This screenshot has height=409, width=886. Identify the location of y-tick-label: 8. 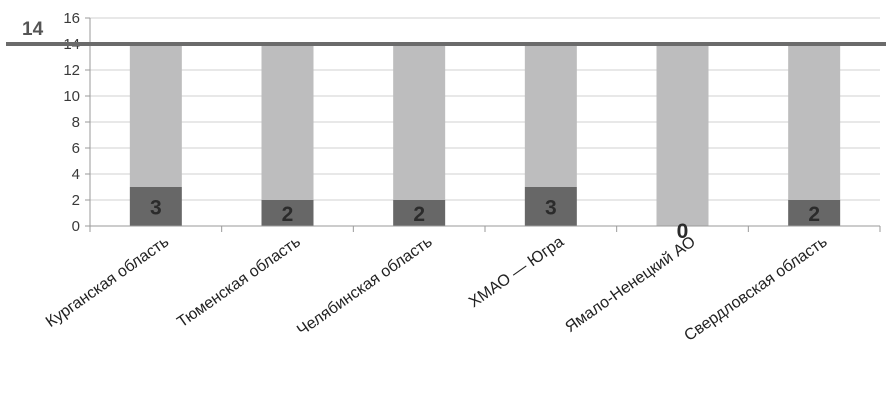
(76, 122).